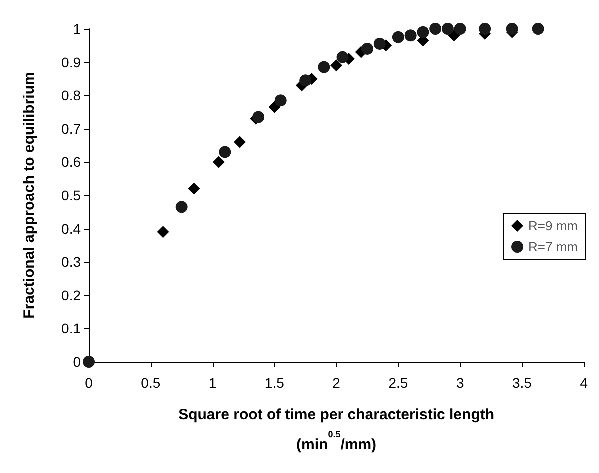 The width and height of the screenshot is (599, 473). I want to click on x-tick-label: 2.5, so click(398, 383).